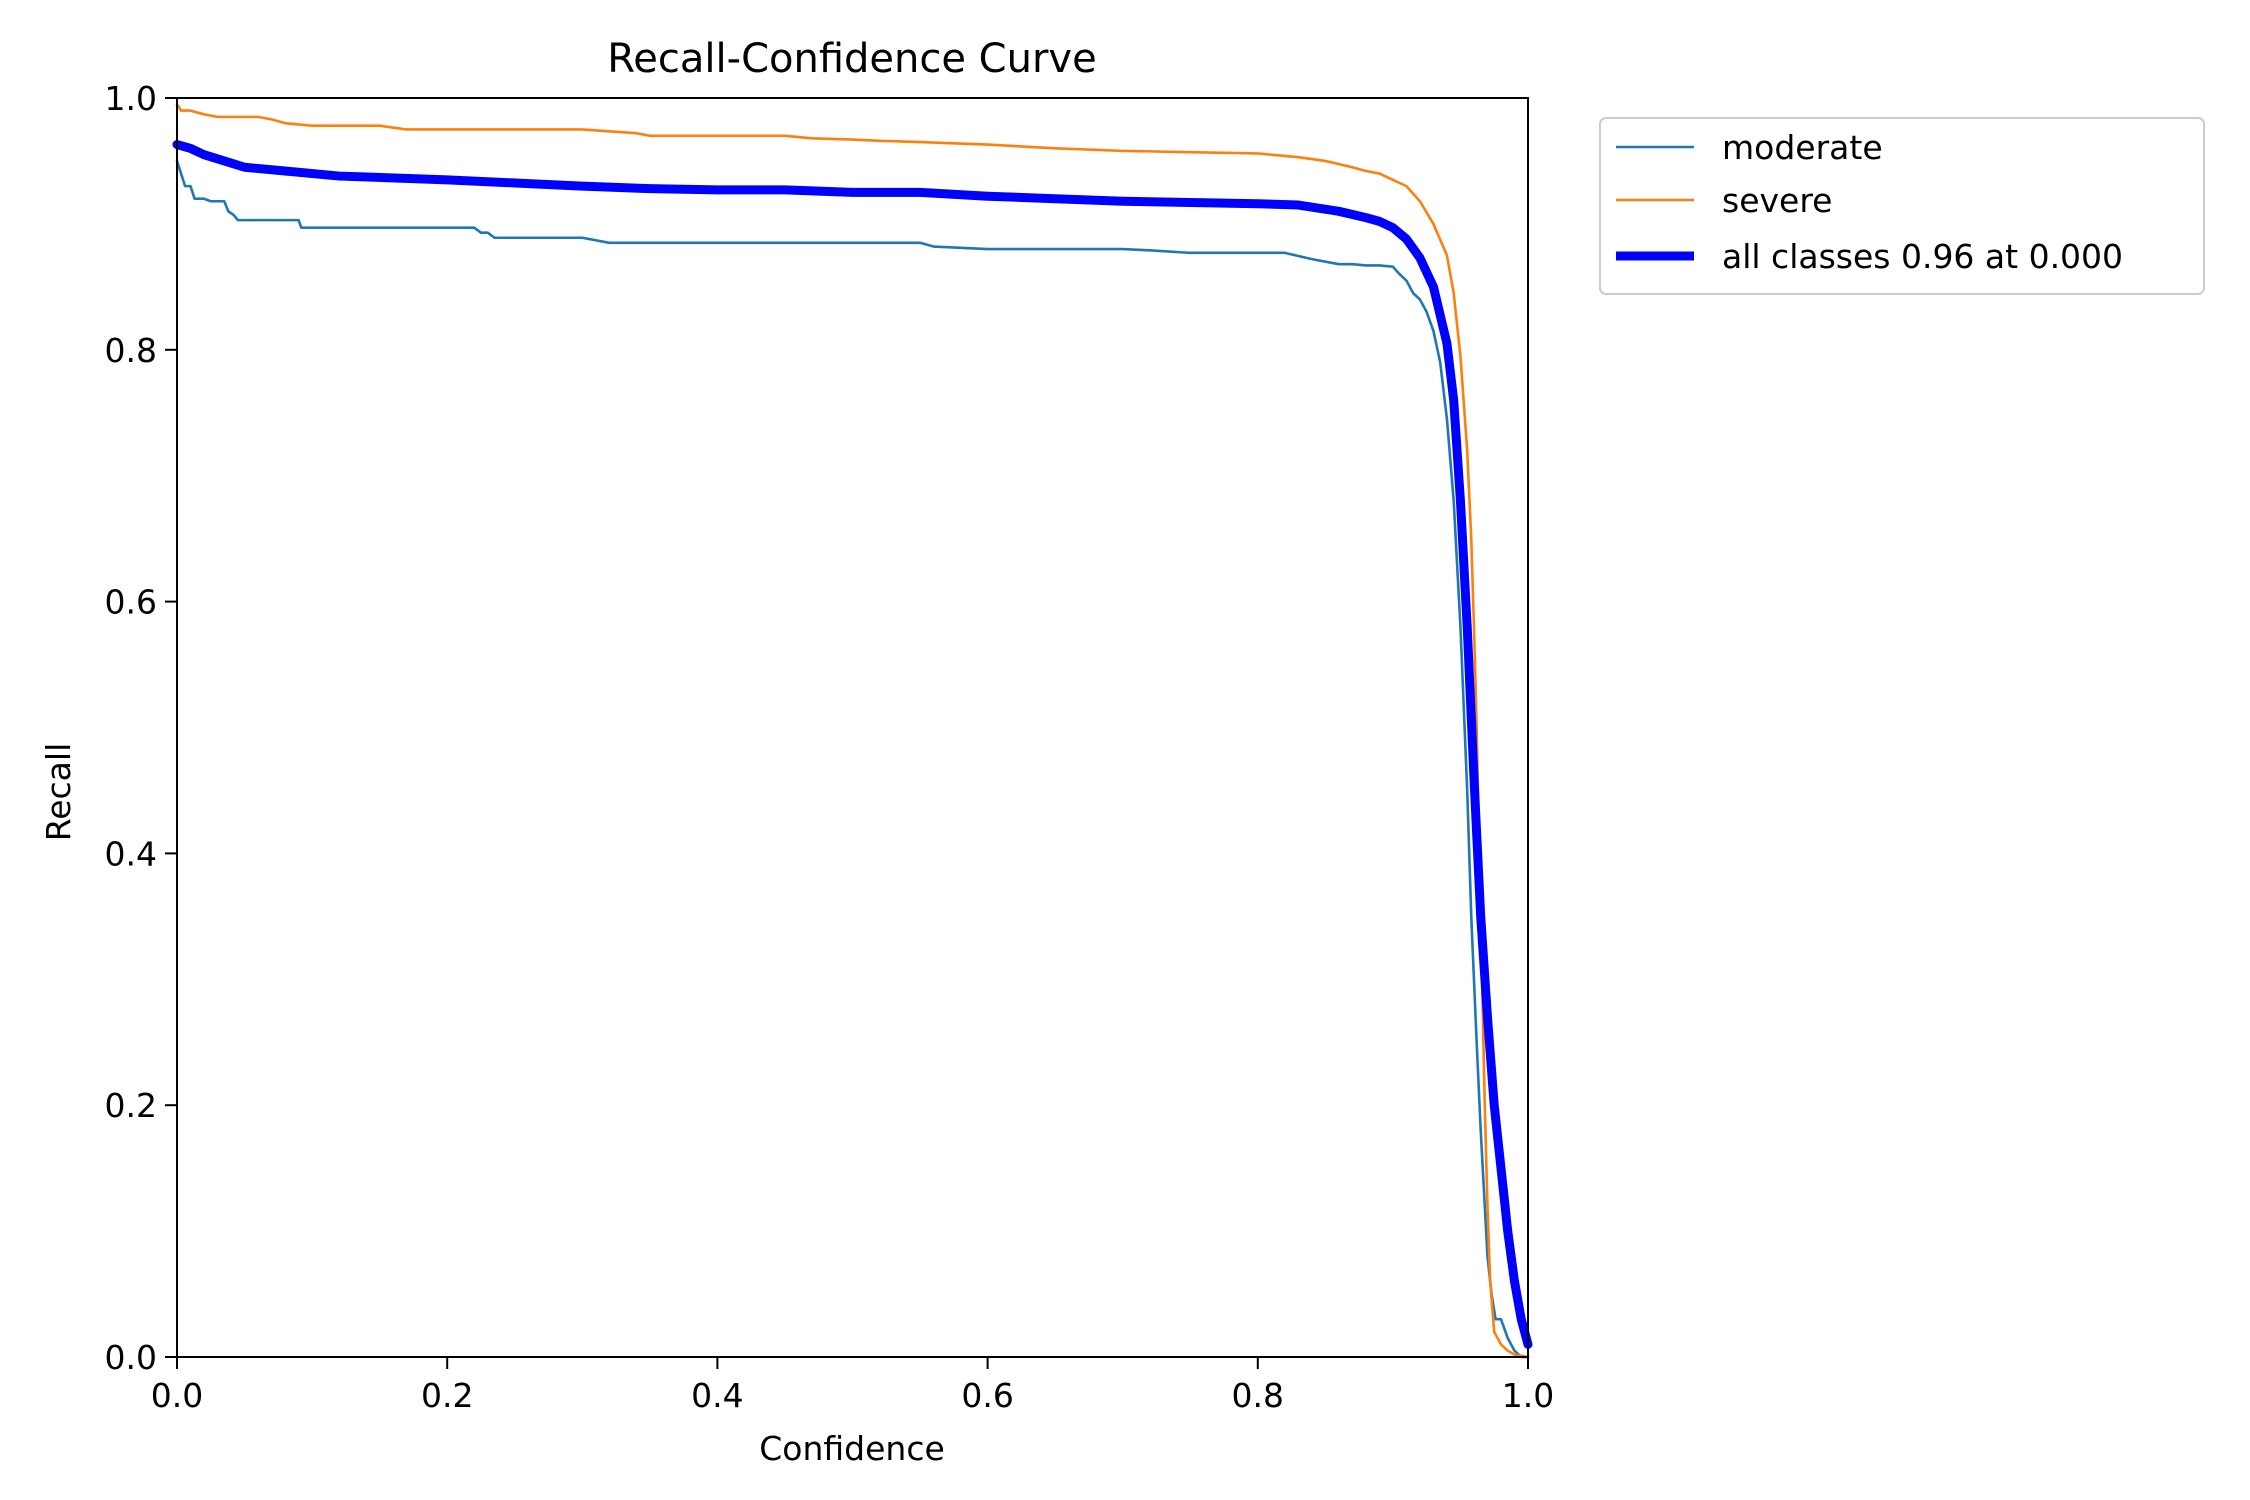 This screenshot has width=2250, height=1500. I want to click on legend-label-1: moderate, so click(1802, 147).